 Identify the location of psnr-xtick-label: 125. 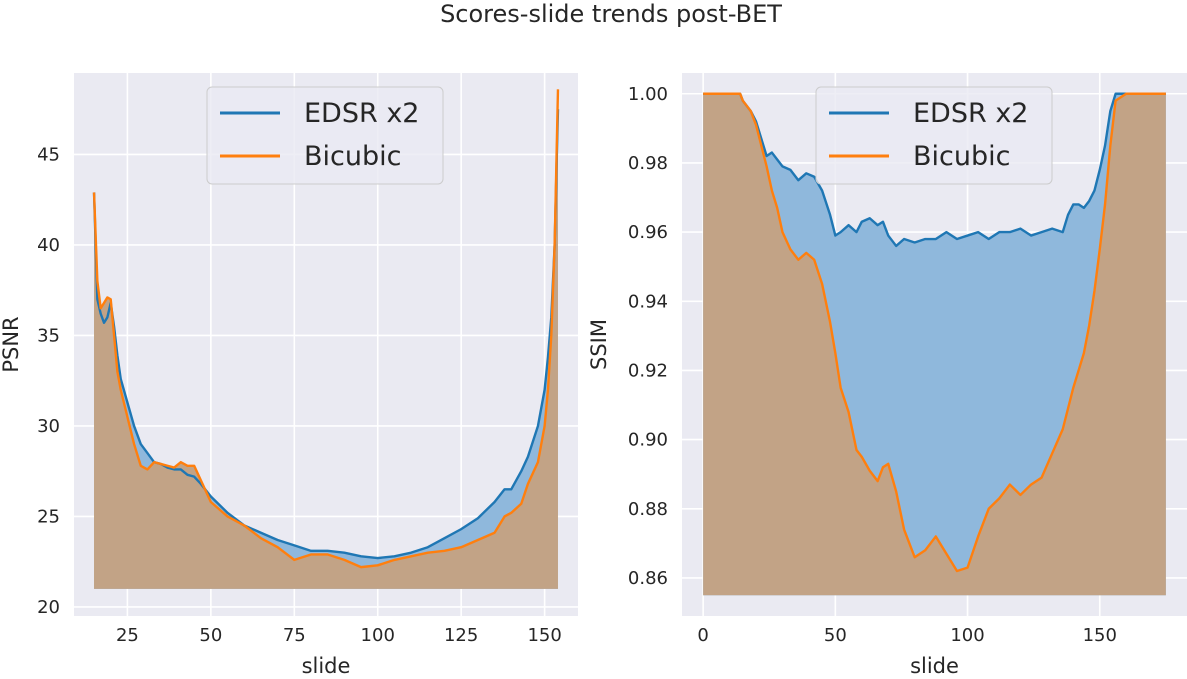
(461, 635).